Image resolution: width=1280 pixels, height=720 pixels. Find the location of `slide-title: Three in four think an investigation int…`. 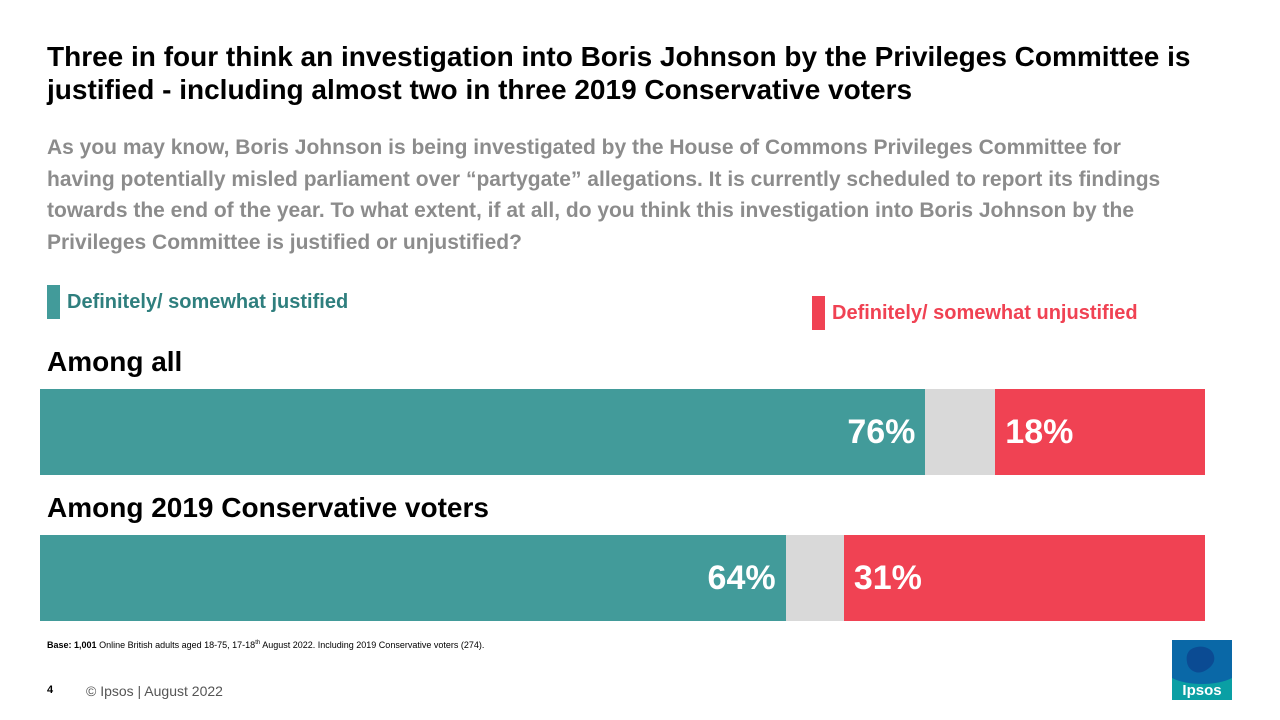

slide-title: Three in four think an investigation int… is located at coordinates (619, 73).